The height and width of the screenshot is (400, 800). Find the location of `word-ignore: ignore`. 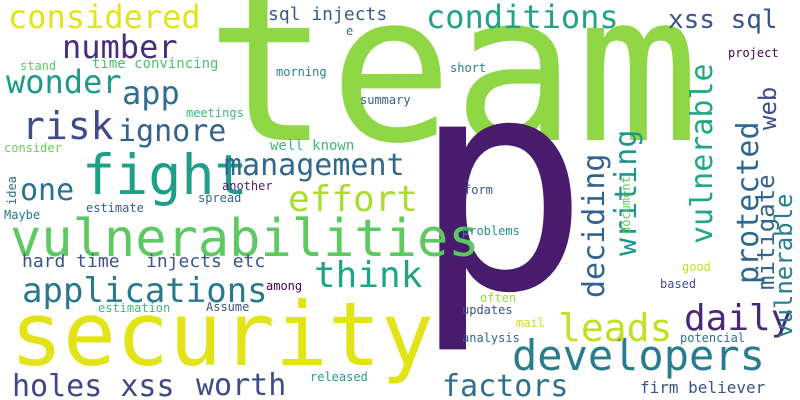

word-ignore: ignore is located at coordinates (172, 131).